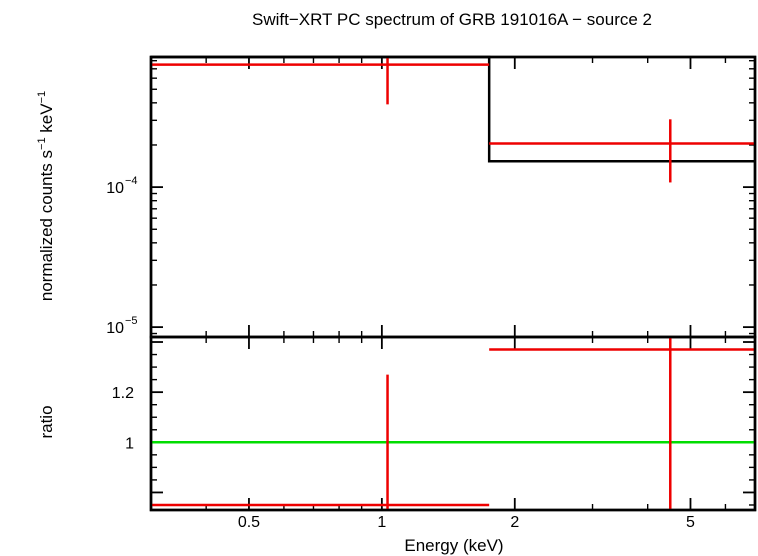 The width and height of the screenshot is (758, 556). I want to click on y-tick-exponent: −5, so click(131, 321).